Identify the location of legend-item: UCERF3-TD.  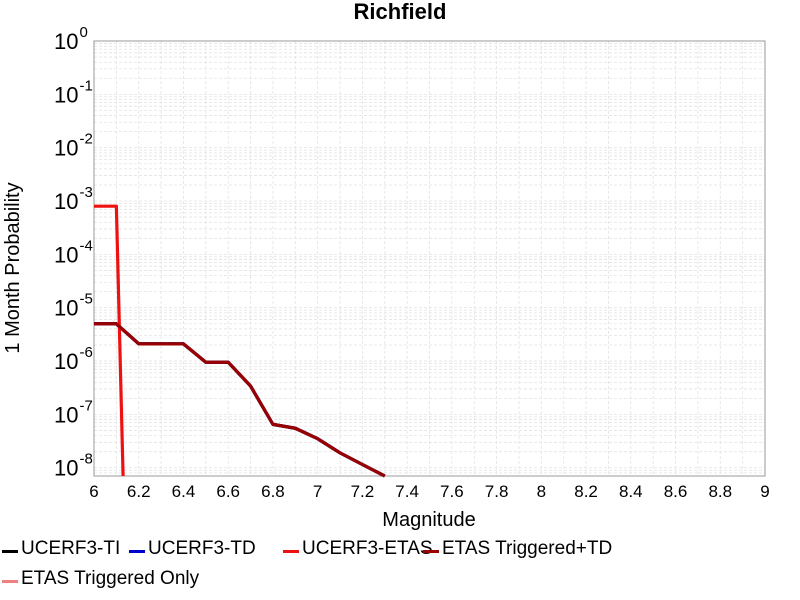
(192, 549).